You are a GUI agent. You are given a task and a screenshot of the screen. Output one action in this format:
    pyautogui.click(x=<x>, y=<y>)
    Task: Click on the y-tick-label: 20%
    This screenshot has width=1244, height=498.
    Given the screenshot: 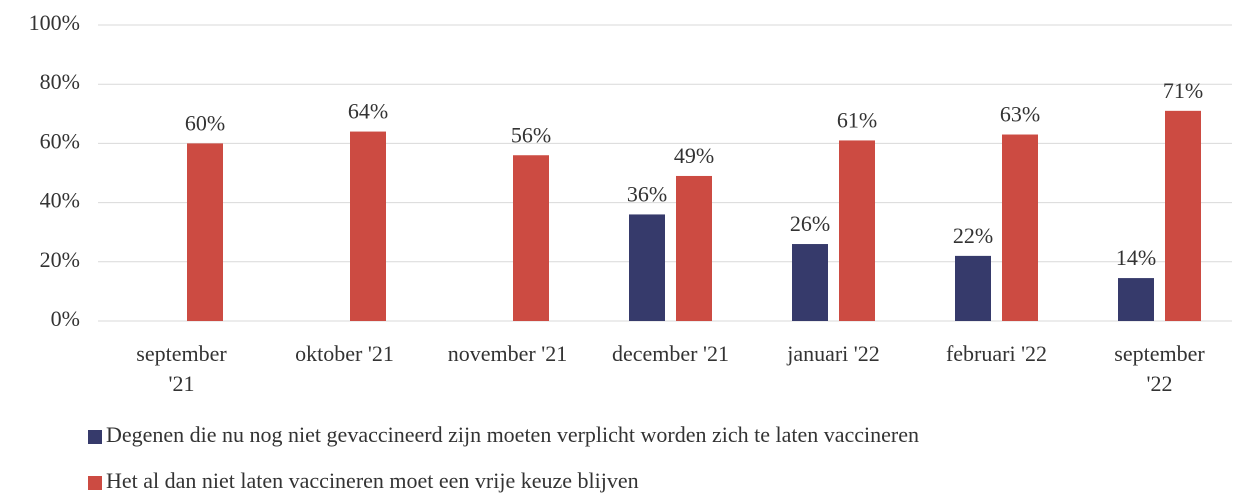 What is the action you would take?
    pyautogui.click(x=60, y=259)
    